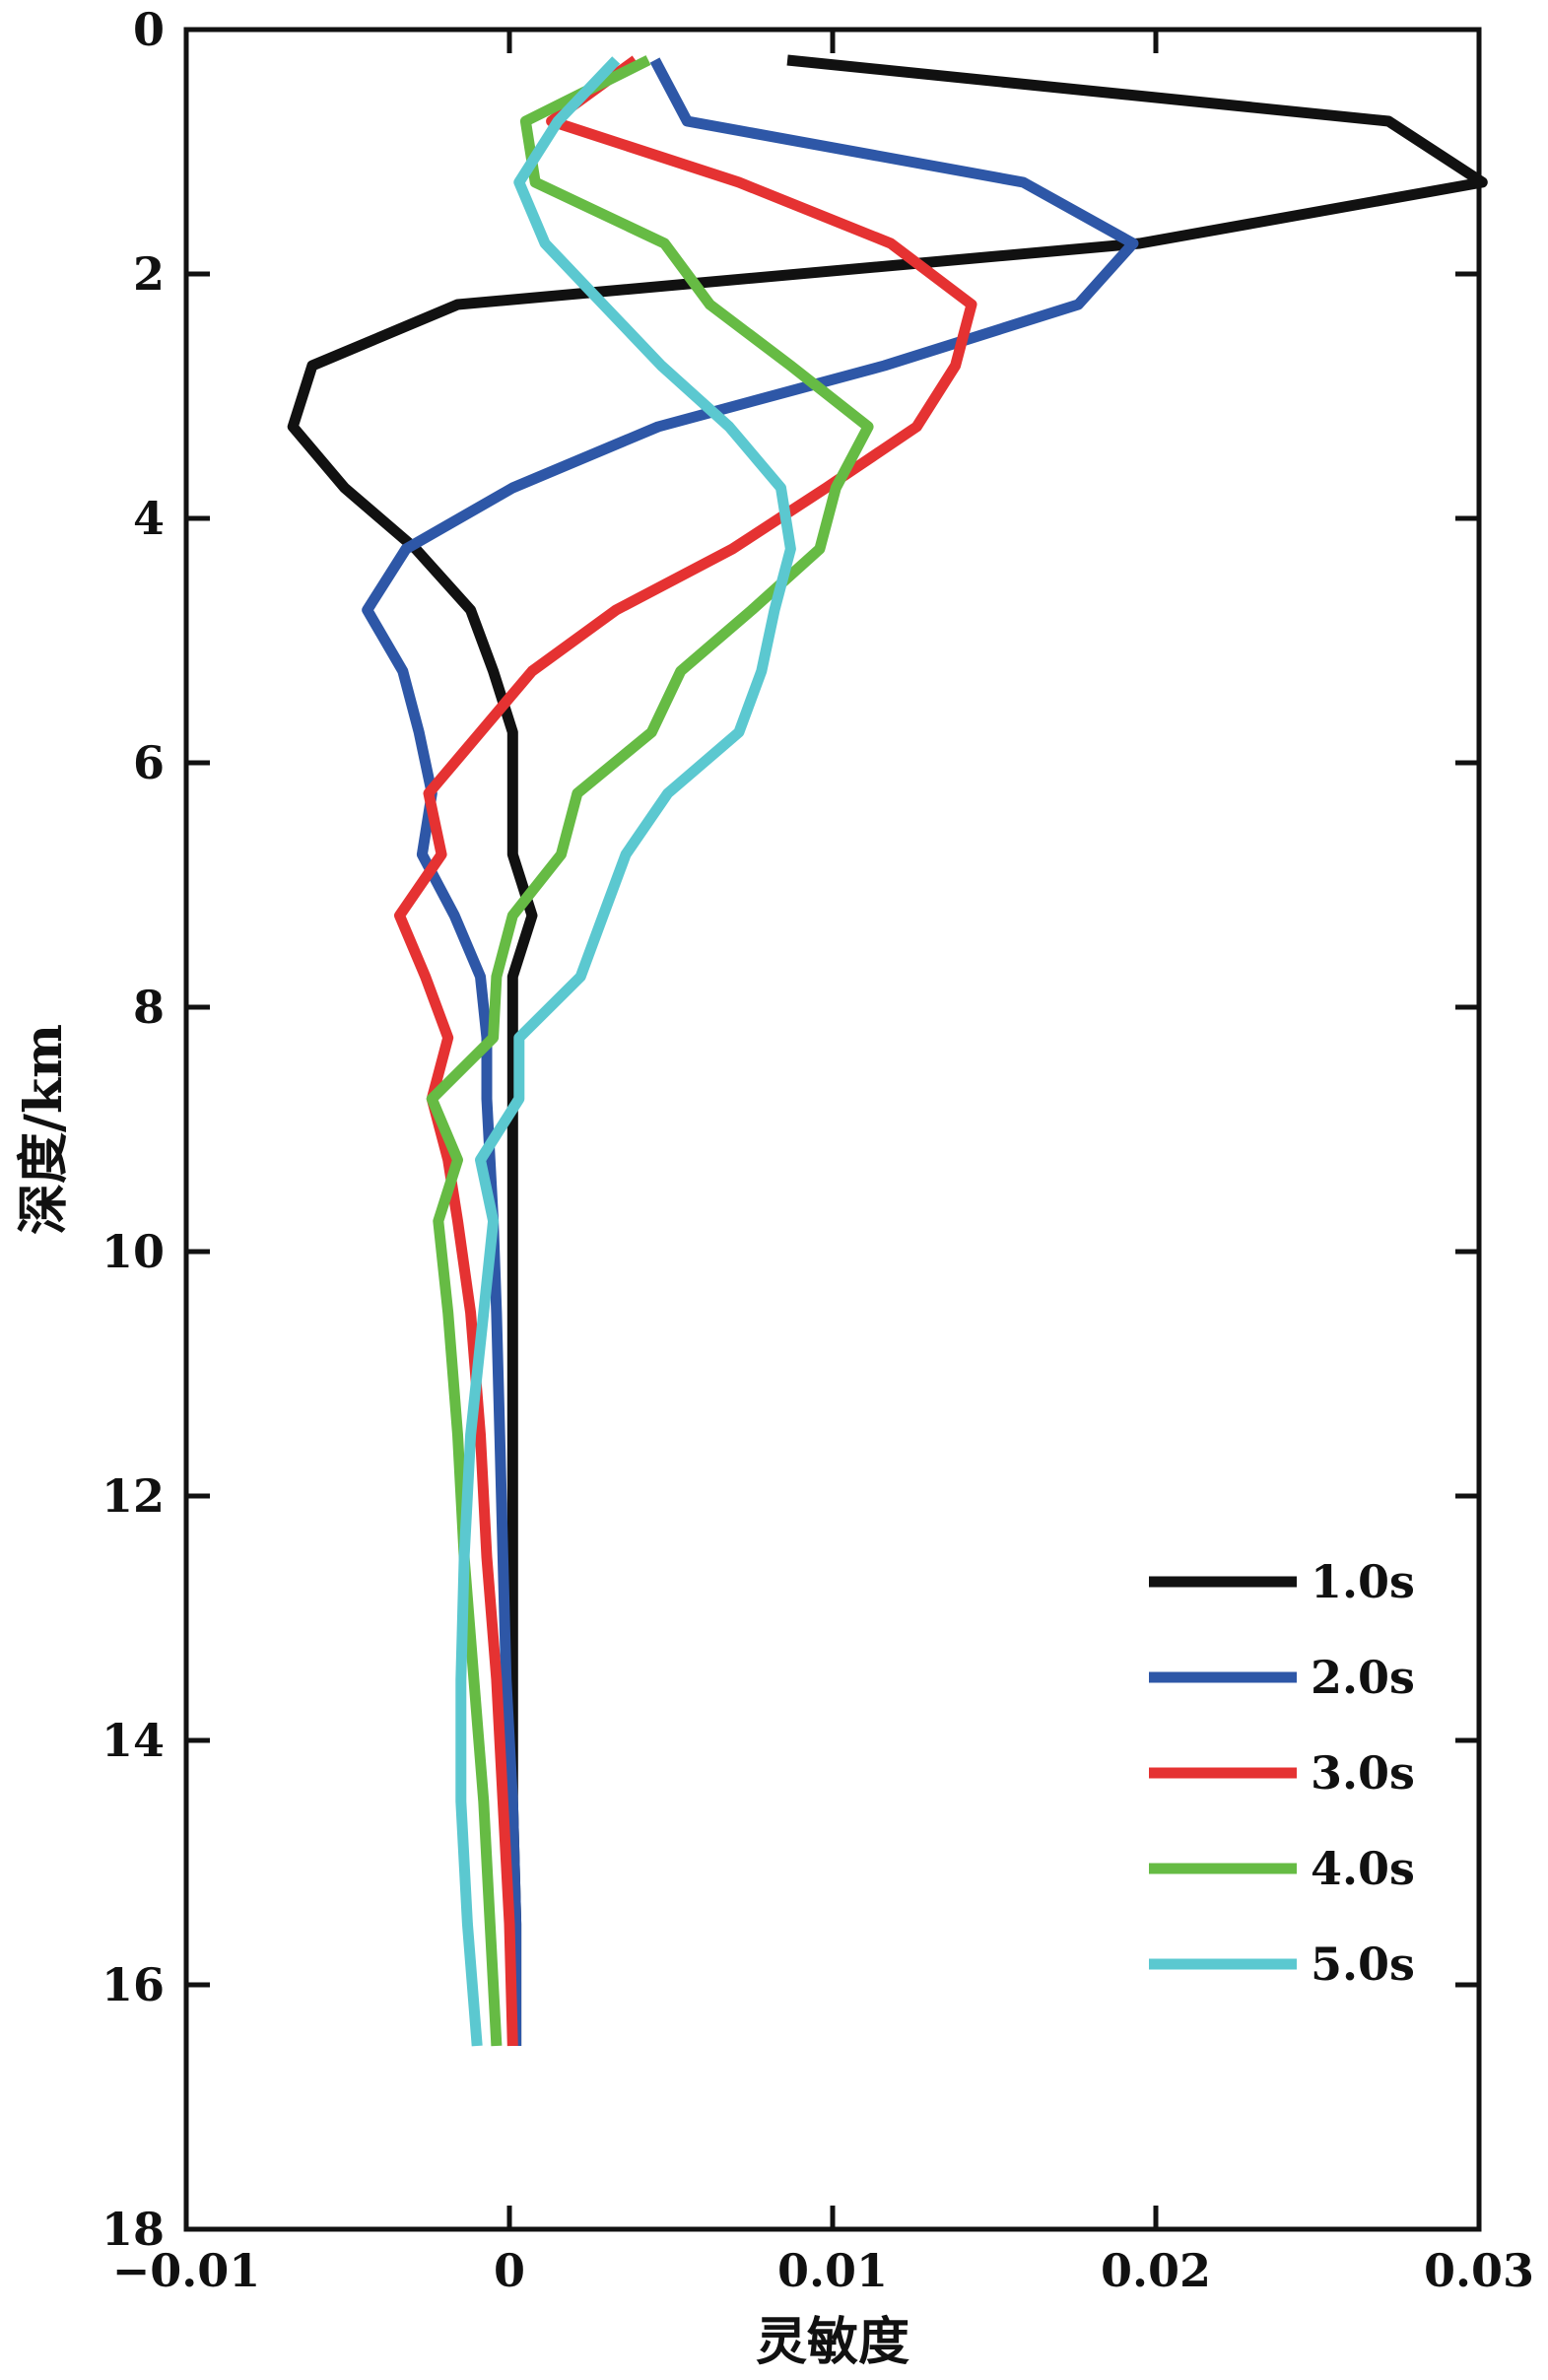  Describe the element at coordinates (509, 2270) in the screenshot. I see `x-tick-label: 0` at that location.